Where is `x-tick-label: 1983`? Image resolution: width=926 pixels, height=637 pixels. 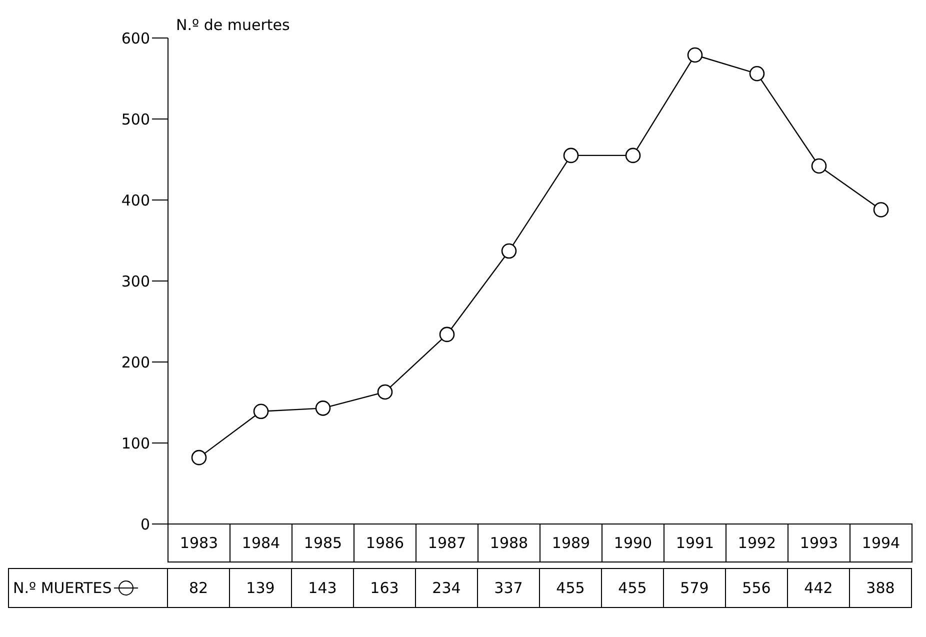
x-tick-label: 1983 is located at coordinates (199, 543).